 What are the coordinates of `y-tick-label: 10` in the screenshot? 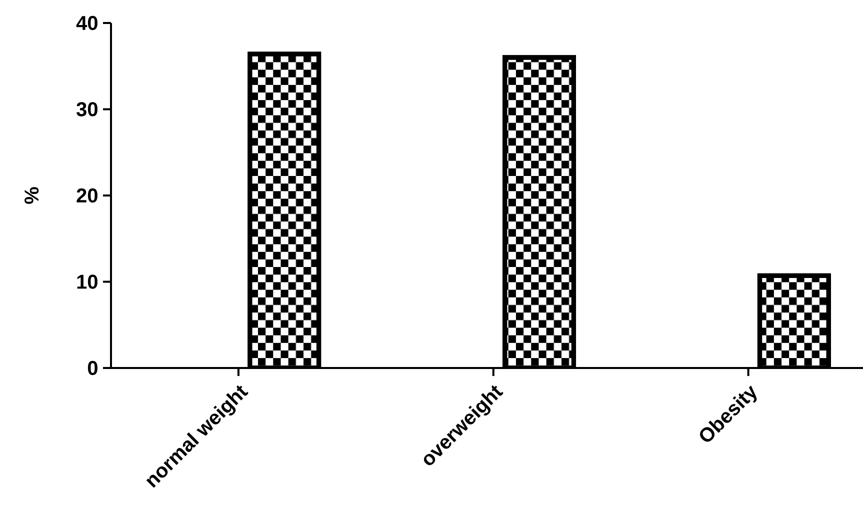 It's located at (87, 281).